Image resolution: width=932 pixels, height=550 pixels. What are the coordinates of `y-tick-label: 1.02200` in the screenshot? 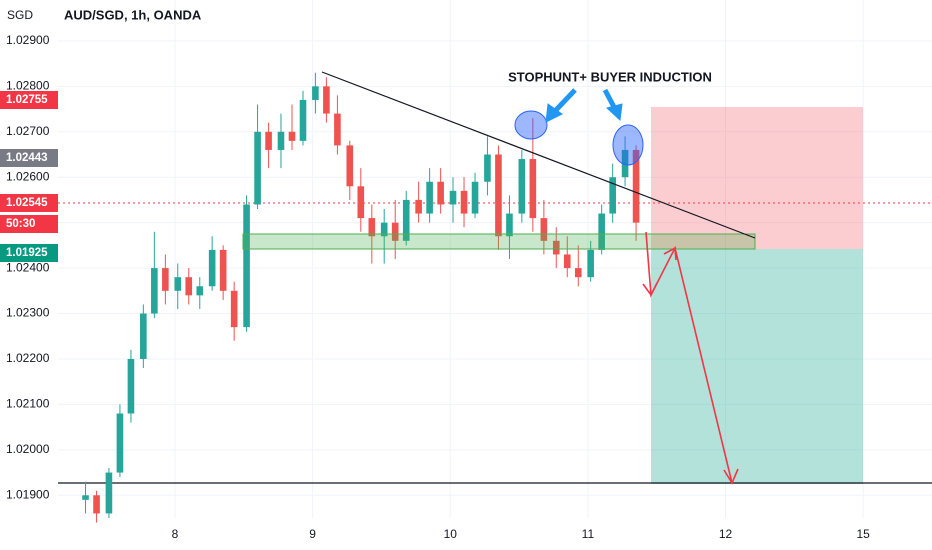 It's located at (28, 358).